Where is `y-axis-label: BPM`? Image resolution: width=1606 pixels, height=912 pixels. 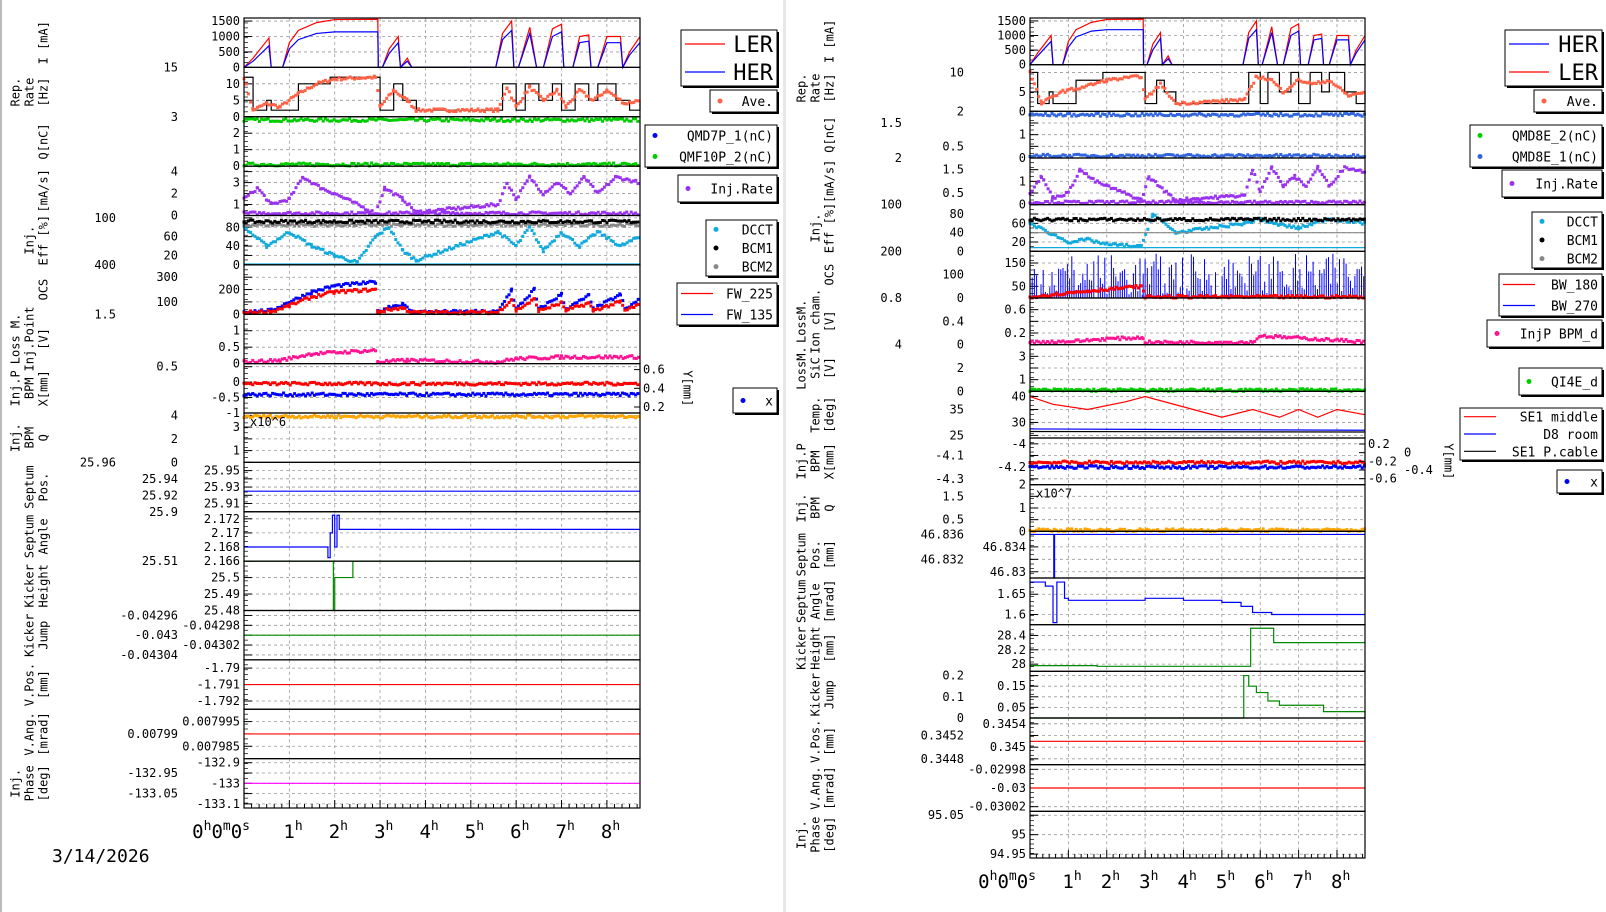 y-axis-label: BPM is located at coordinates (30, 438).